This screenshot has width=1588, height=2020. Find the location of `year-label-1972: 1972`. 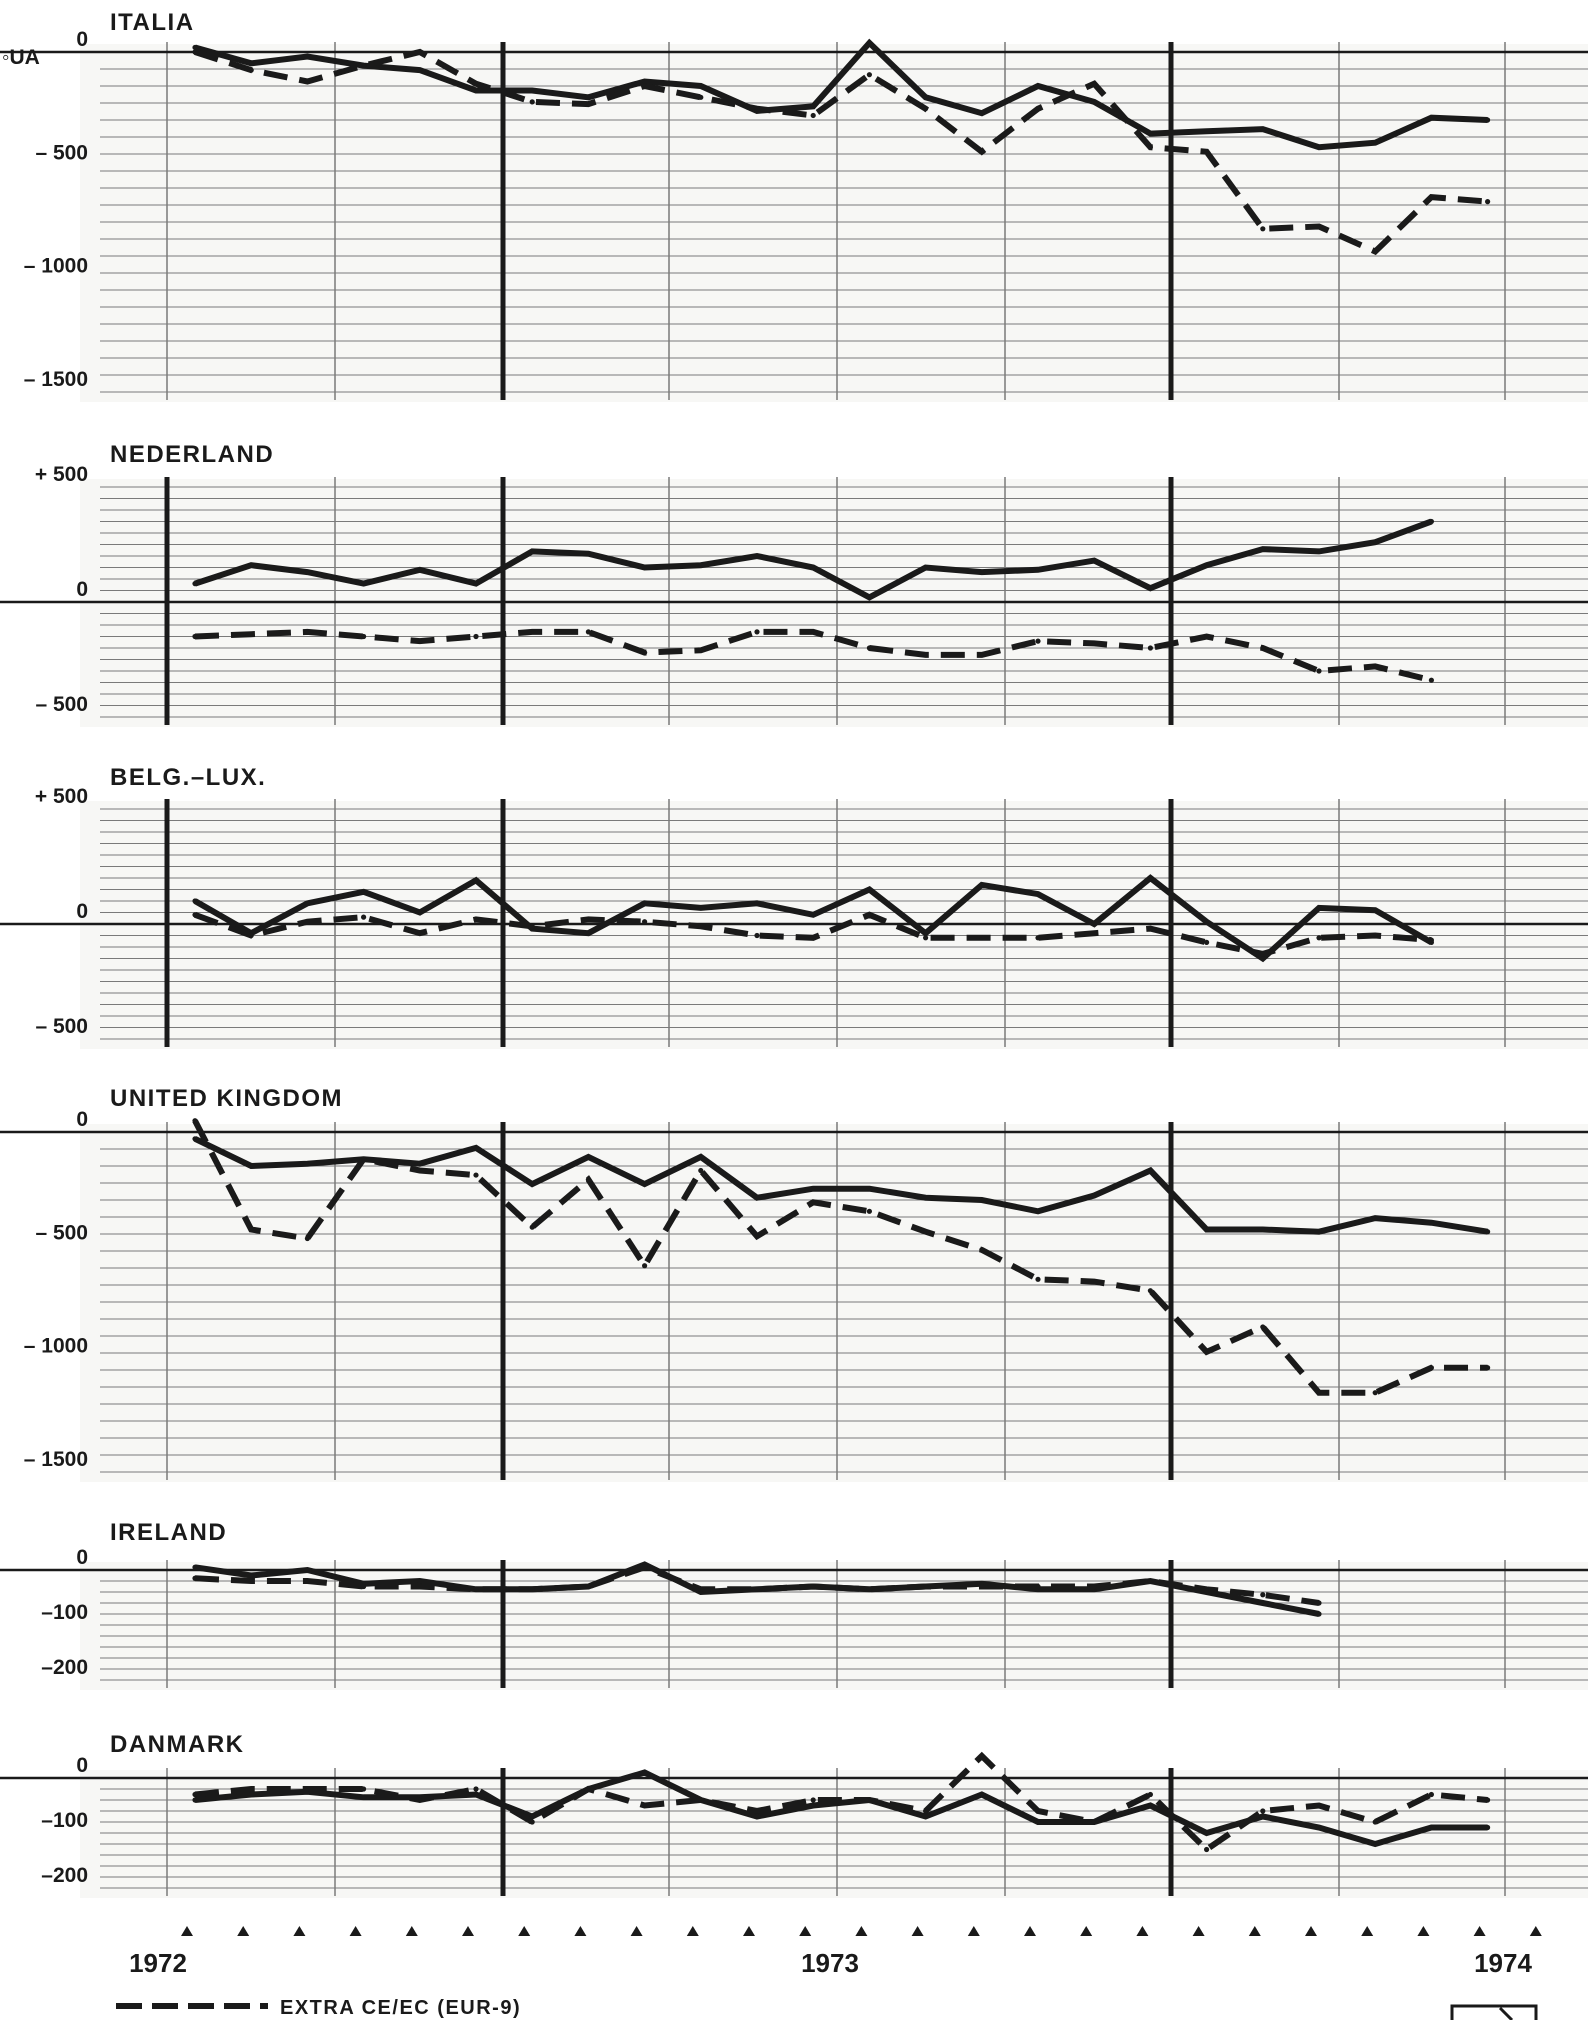

year-label-1972: 1972 is located at coordinates (158, 1963).